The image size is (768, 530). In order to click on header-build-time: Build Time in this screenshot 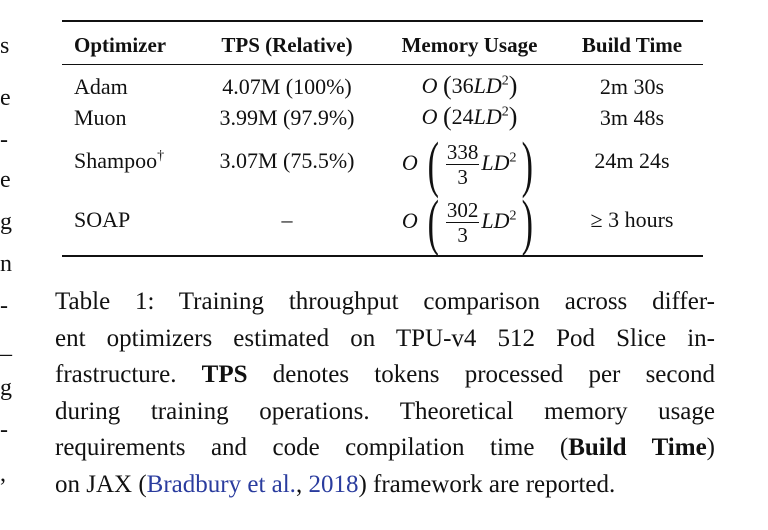, I will do `click(632, 45)`.